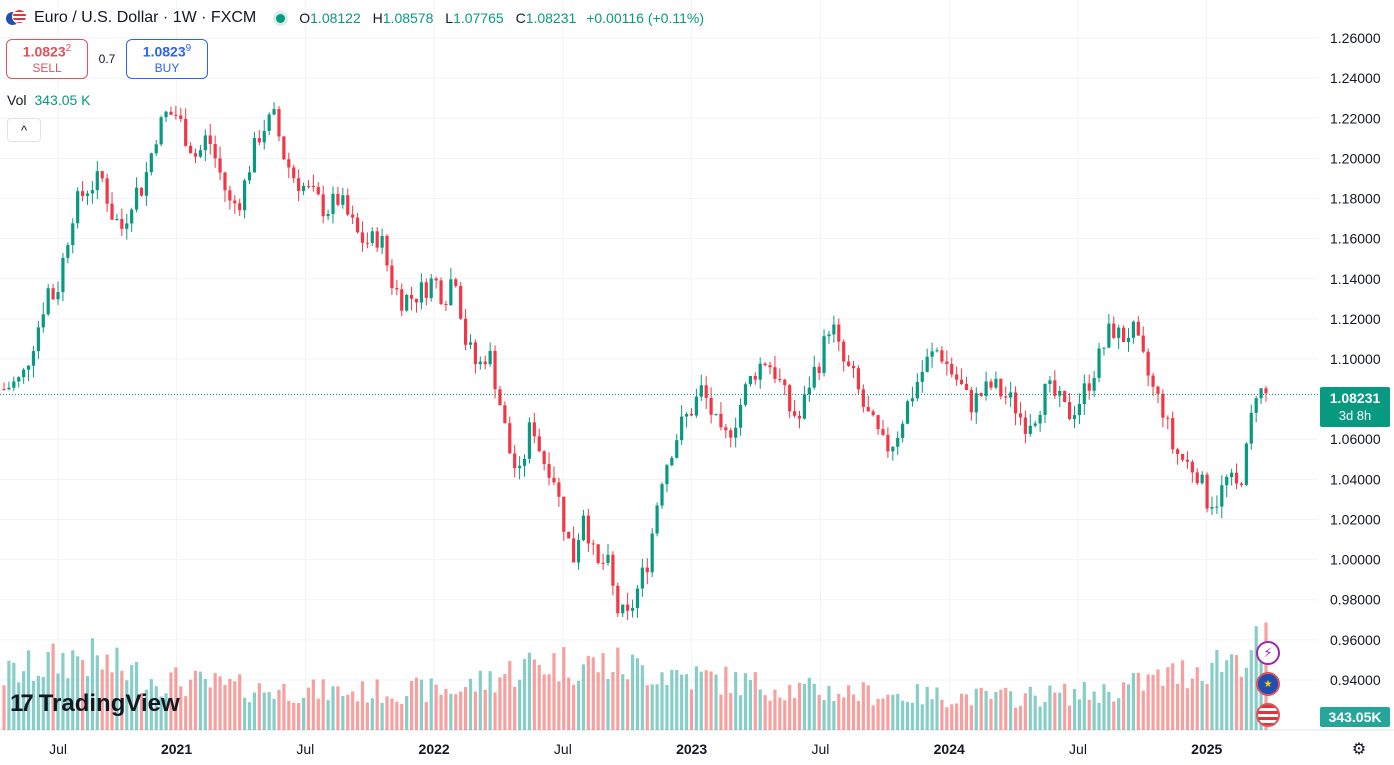  What do you see at coordinates (1268, 653) in the screenshot?
I see `lightning-icon: ⚡` at bounding box center [1268, 653].